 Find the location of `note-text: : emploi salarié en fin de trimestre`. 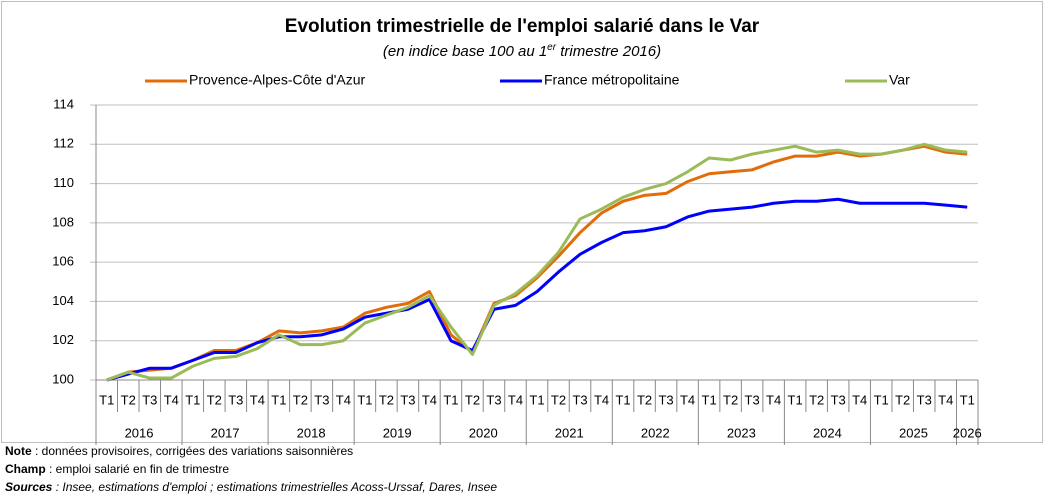

note-text: : emploi salarié en fin de trimestre is located at coordinates (138, 469).